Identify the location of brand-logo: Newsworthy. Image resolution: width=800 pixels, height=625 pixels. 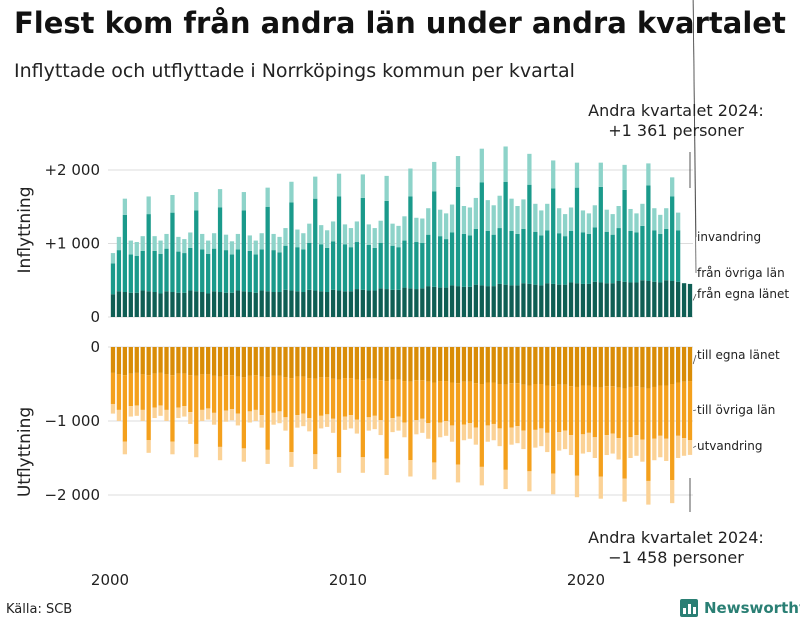
(740, 608).